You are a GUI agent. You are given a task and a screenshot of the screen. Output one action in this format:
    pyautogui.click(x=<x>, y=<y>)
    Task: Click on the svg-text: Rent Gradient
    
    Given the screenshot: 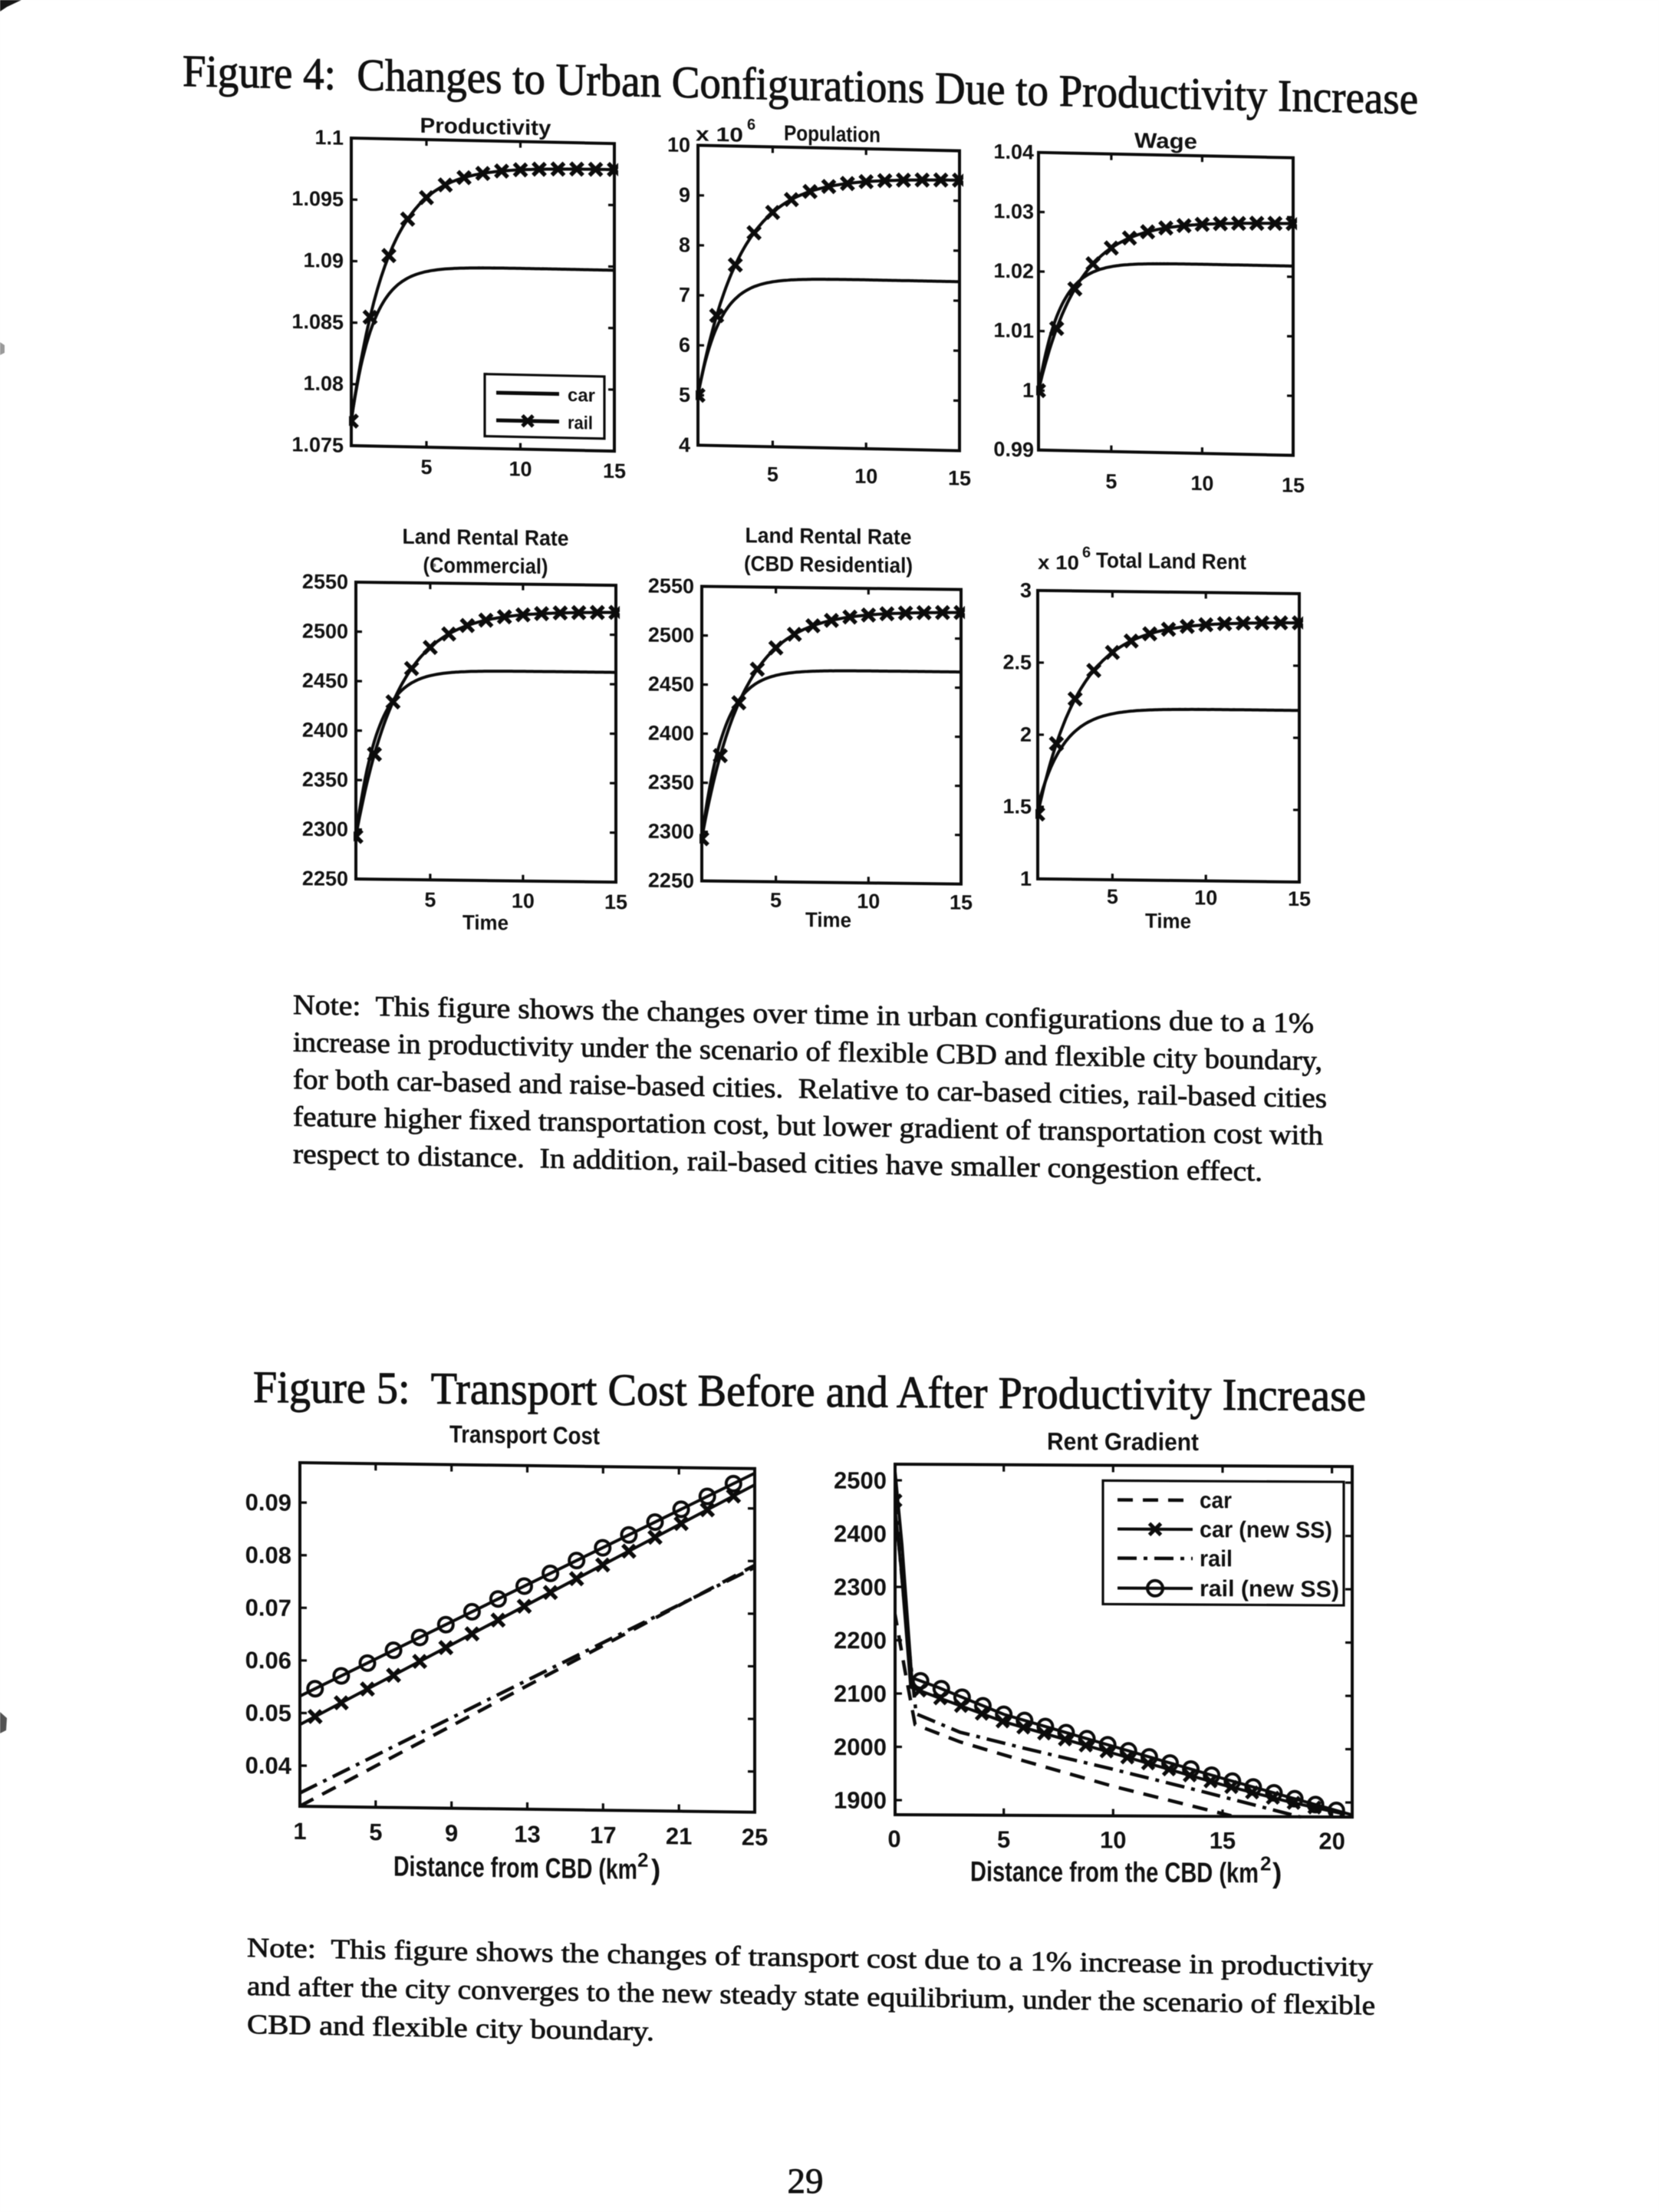 What is the action you would take?
    pyautogui.click(x=1123, y=1441)
    